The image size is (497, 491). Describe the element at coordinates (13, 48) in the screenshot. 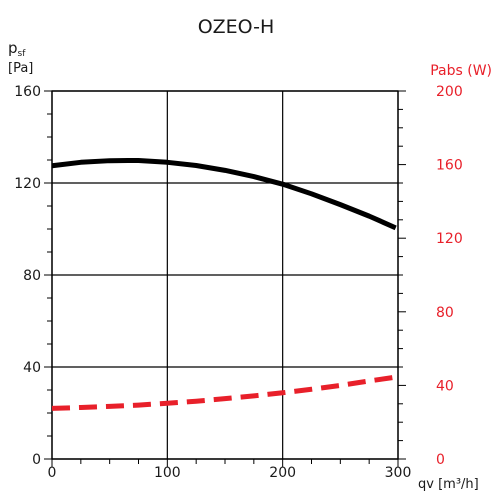

I see `y-axis-left-label-main: p` at that location.